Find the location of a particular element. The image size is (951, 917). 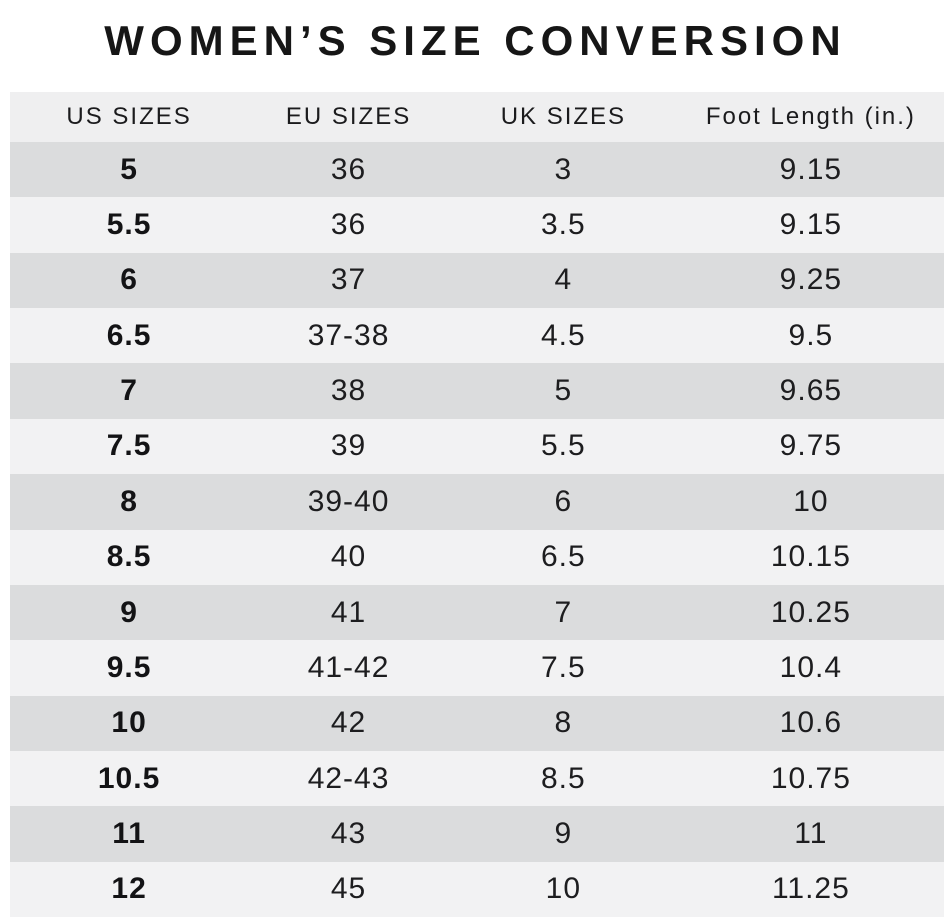

cell-uk-sizes: 7 is located at coordinates (563, 612).